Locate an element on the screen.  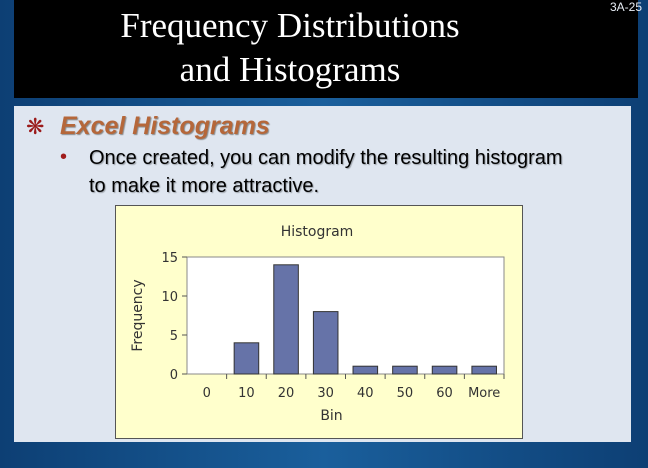
slide-title-line1: Frequency Distributions is located at coordinates (290, 25).